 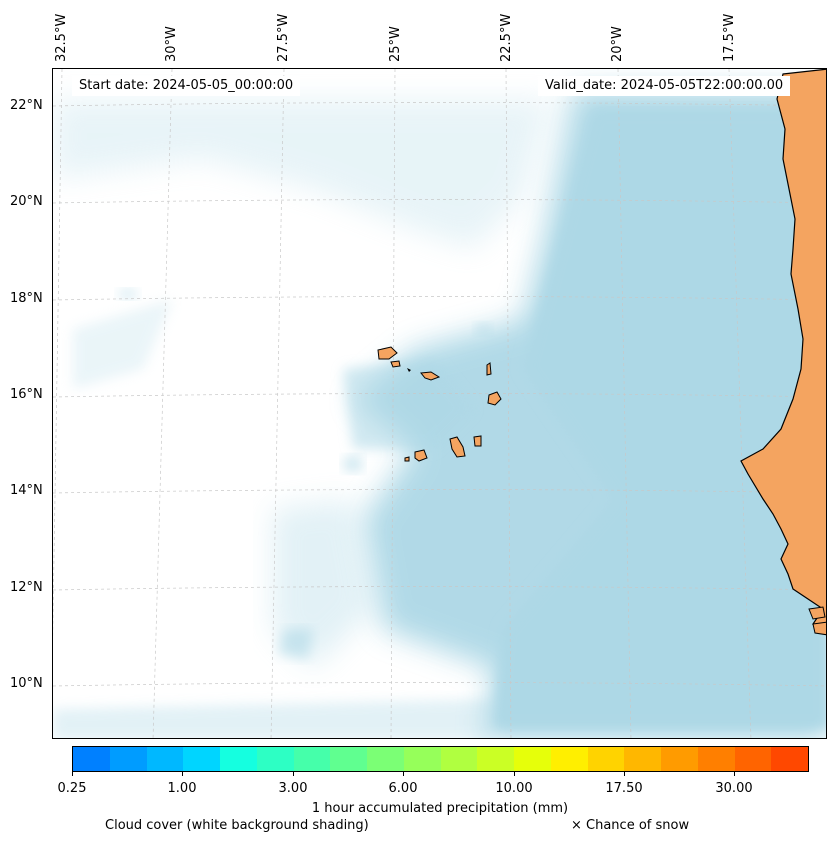 What do you see at coordinates (664, 86) in the screenshot?
I see `valid-date-label: Valid_date: 2024-05-05T22:00:00.00` at bounding box center [664, 86].